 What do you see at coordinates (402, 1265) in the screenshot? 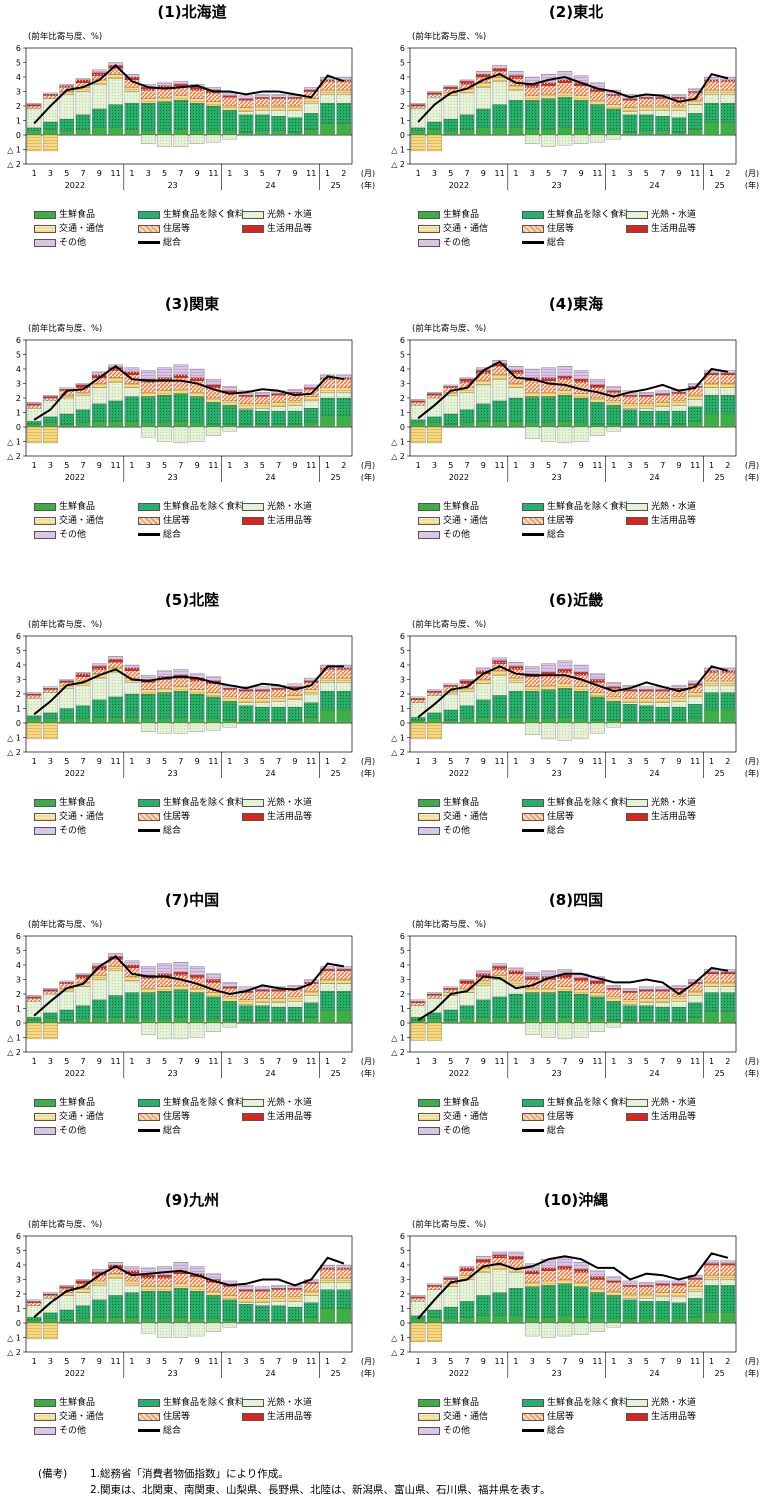
I see `y-tick-label: 4` at bounding box center [402, 1265].